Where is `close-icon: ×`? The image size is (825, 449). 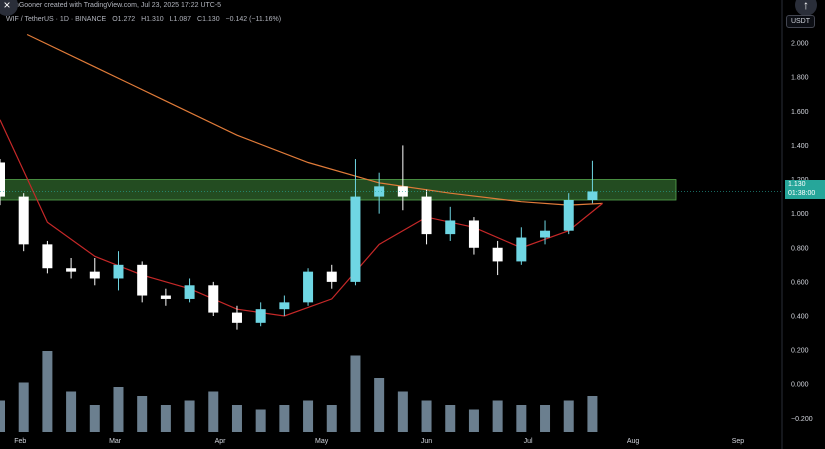
close-icon: × is located at coordinates (9, 8).